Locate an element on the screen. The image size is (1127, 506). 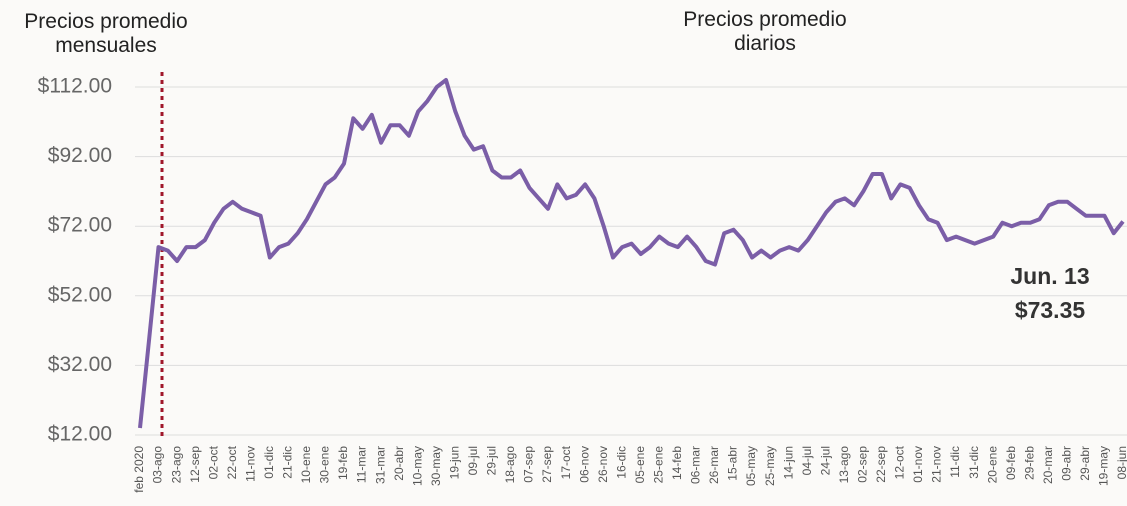
x-tick-label: 17-oct is located at coordinates (566, 462).